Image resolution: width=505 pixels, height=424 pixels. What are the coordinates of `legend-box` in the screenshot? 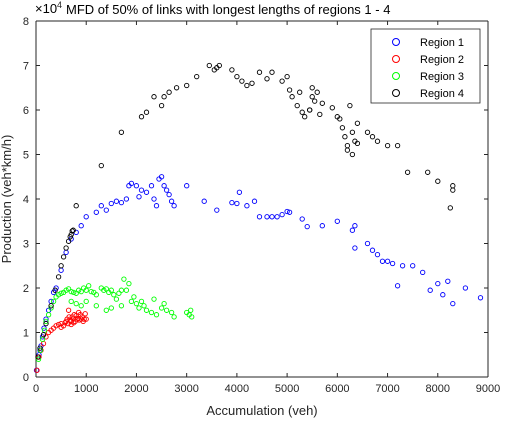 It's located at (425, 66).